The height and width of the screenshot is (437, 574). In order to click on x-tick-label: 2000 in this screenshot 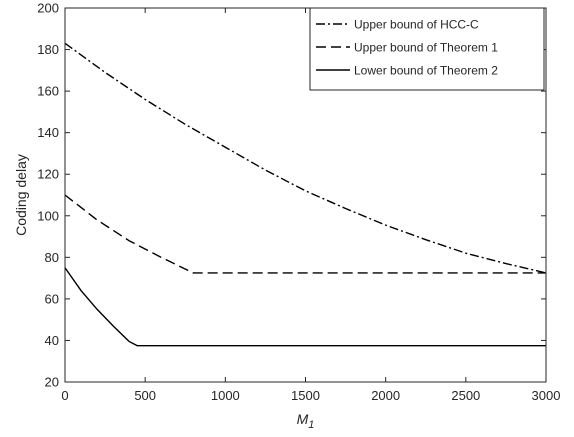, I will do `click(385, 395)`.